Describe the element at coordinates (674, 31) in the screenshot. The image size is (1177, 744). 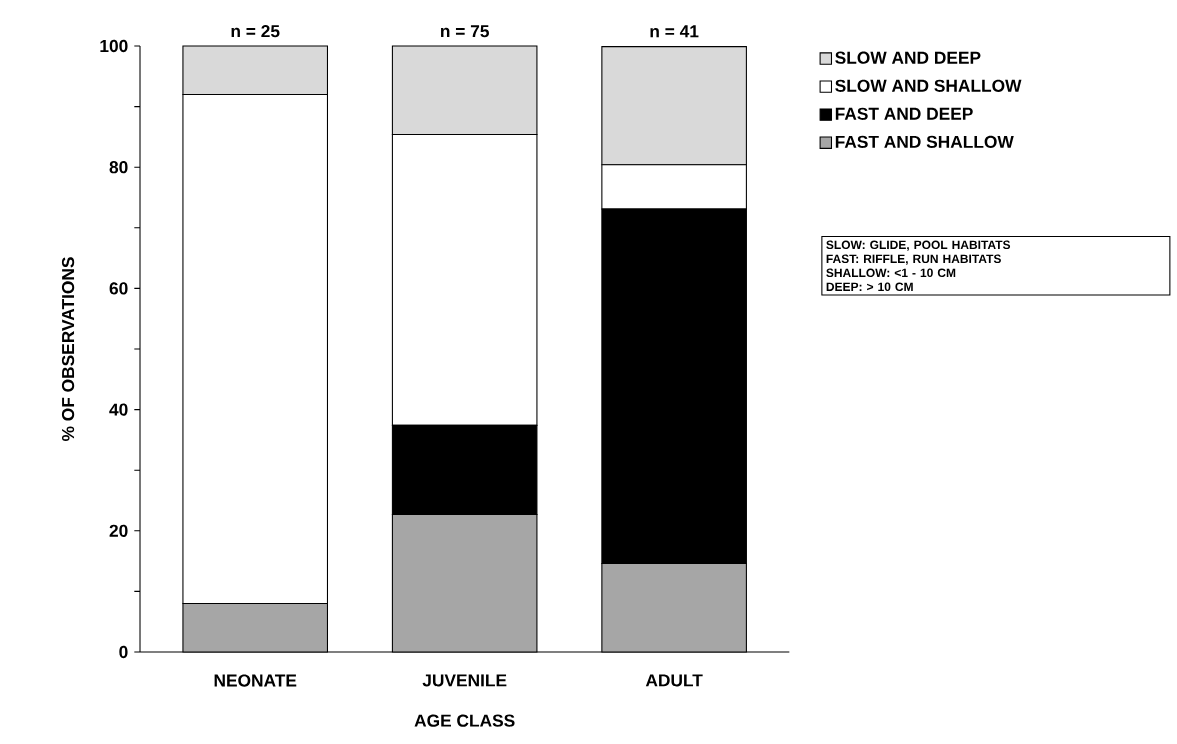
I see `text: n = 41` at that location.